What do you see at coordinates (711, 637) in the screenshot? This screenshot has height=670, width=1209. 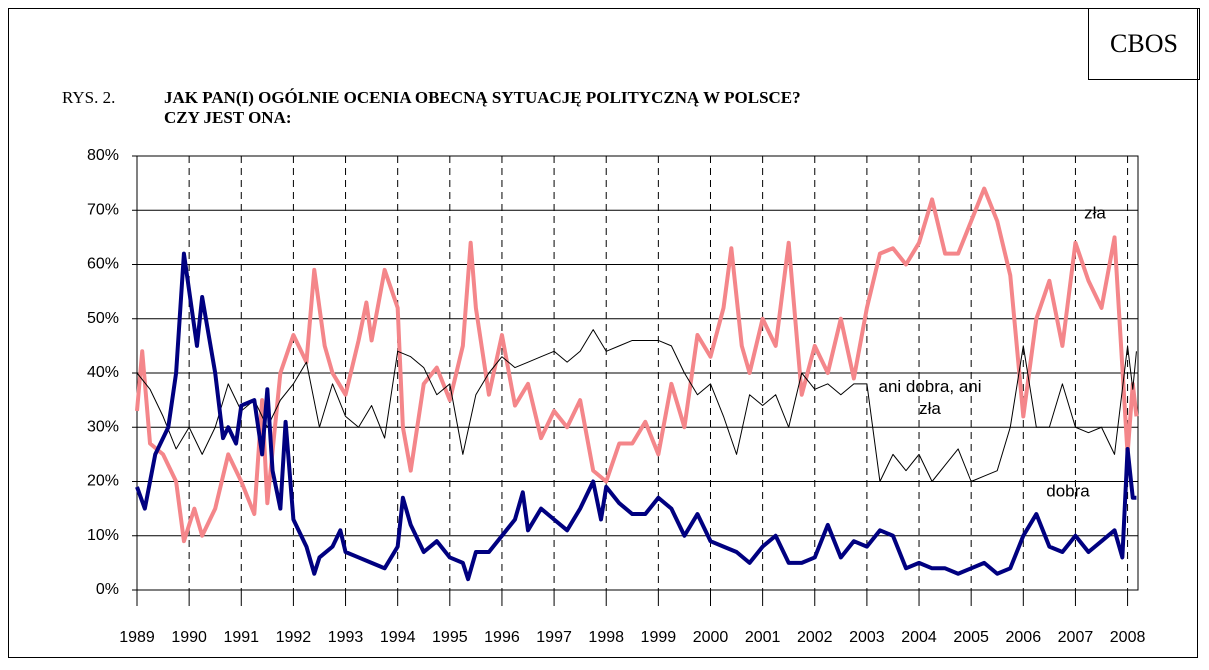 I see `x-tick-label: 2000` at bounding box center [711, 637].